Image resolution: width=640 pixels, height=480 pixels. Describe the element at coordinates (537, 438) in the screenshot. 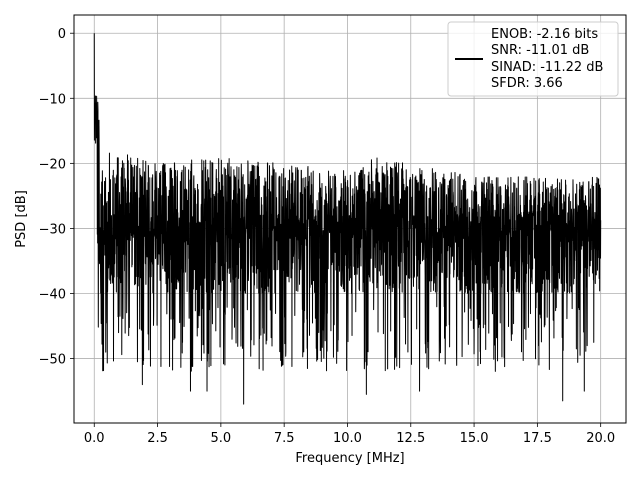

I see `x-tick-label: 17.5` at that location.